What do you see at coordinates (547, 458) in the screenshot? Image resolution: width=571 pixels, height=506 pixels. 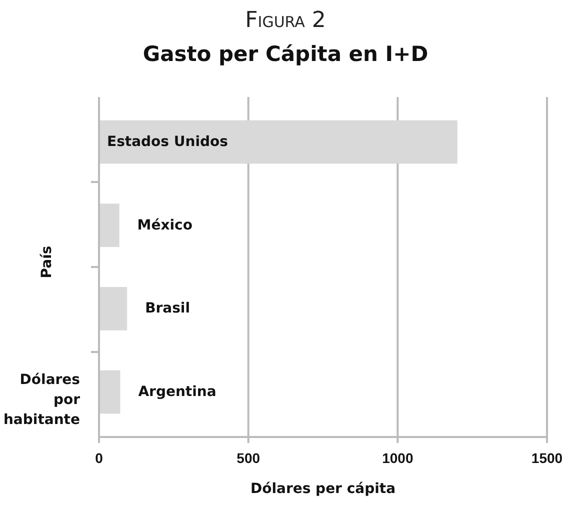 I see `x-tick-label: 1500` at bounding box center [547, 458].